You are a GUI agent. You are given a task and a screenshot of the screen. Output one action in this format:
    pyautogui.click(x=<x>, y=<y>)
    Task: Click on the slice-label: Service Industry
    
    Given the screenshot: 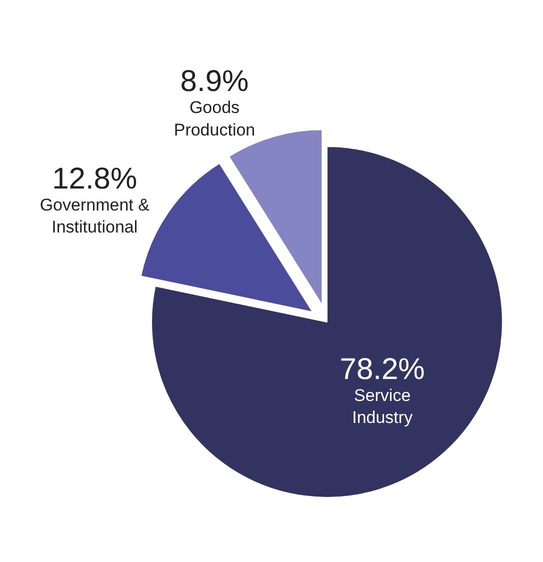 What is the action you would take?
    pyautogui.click(x=383, y=407)
    